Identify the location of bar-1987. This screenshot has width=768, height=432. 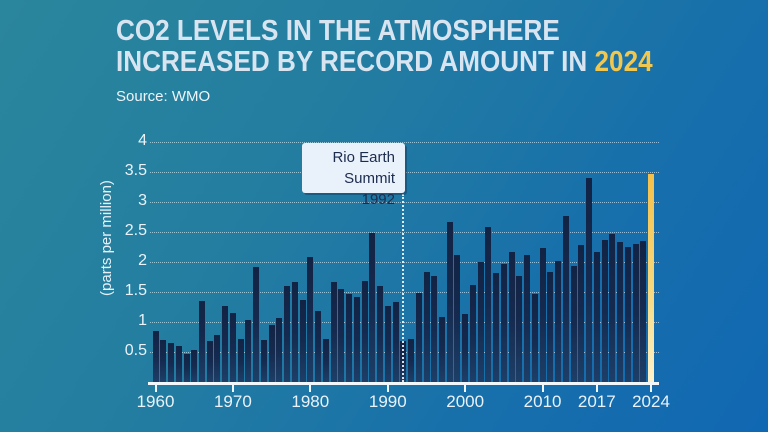
(364, 331).